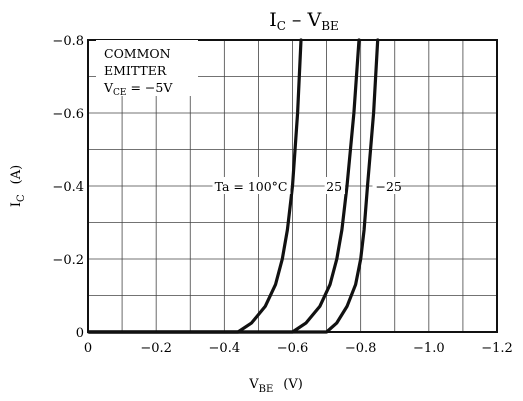 This screenshot has width=523, height=401. Describe the element at coordinates (497, 348) in the screenshot. I see `x-tick-label: −1.2` at that location.